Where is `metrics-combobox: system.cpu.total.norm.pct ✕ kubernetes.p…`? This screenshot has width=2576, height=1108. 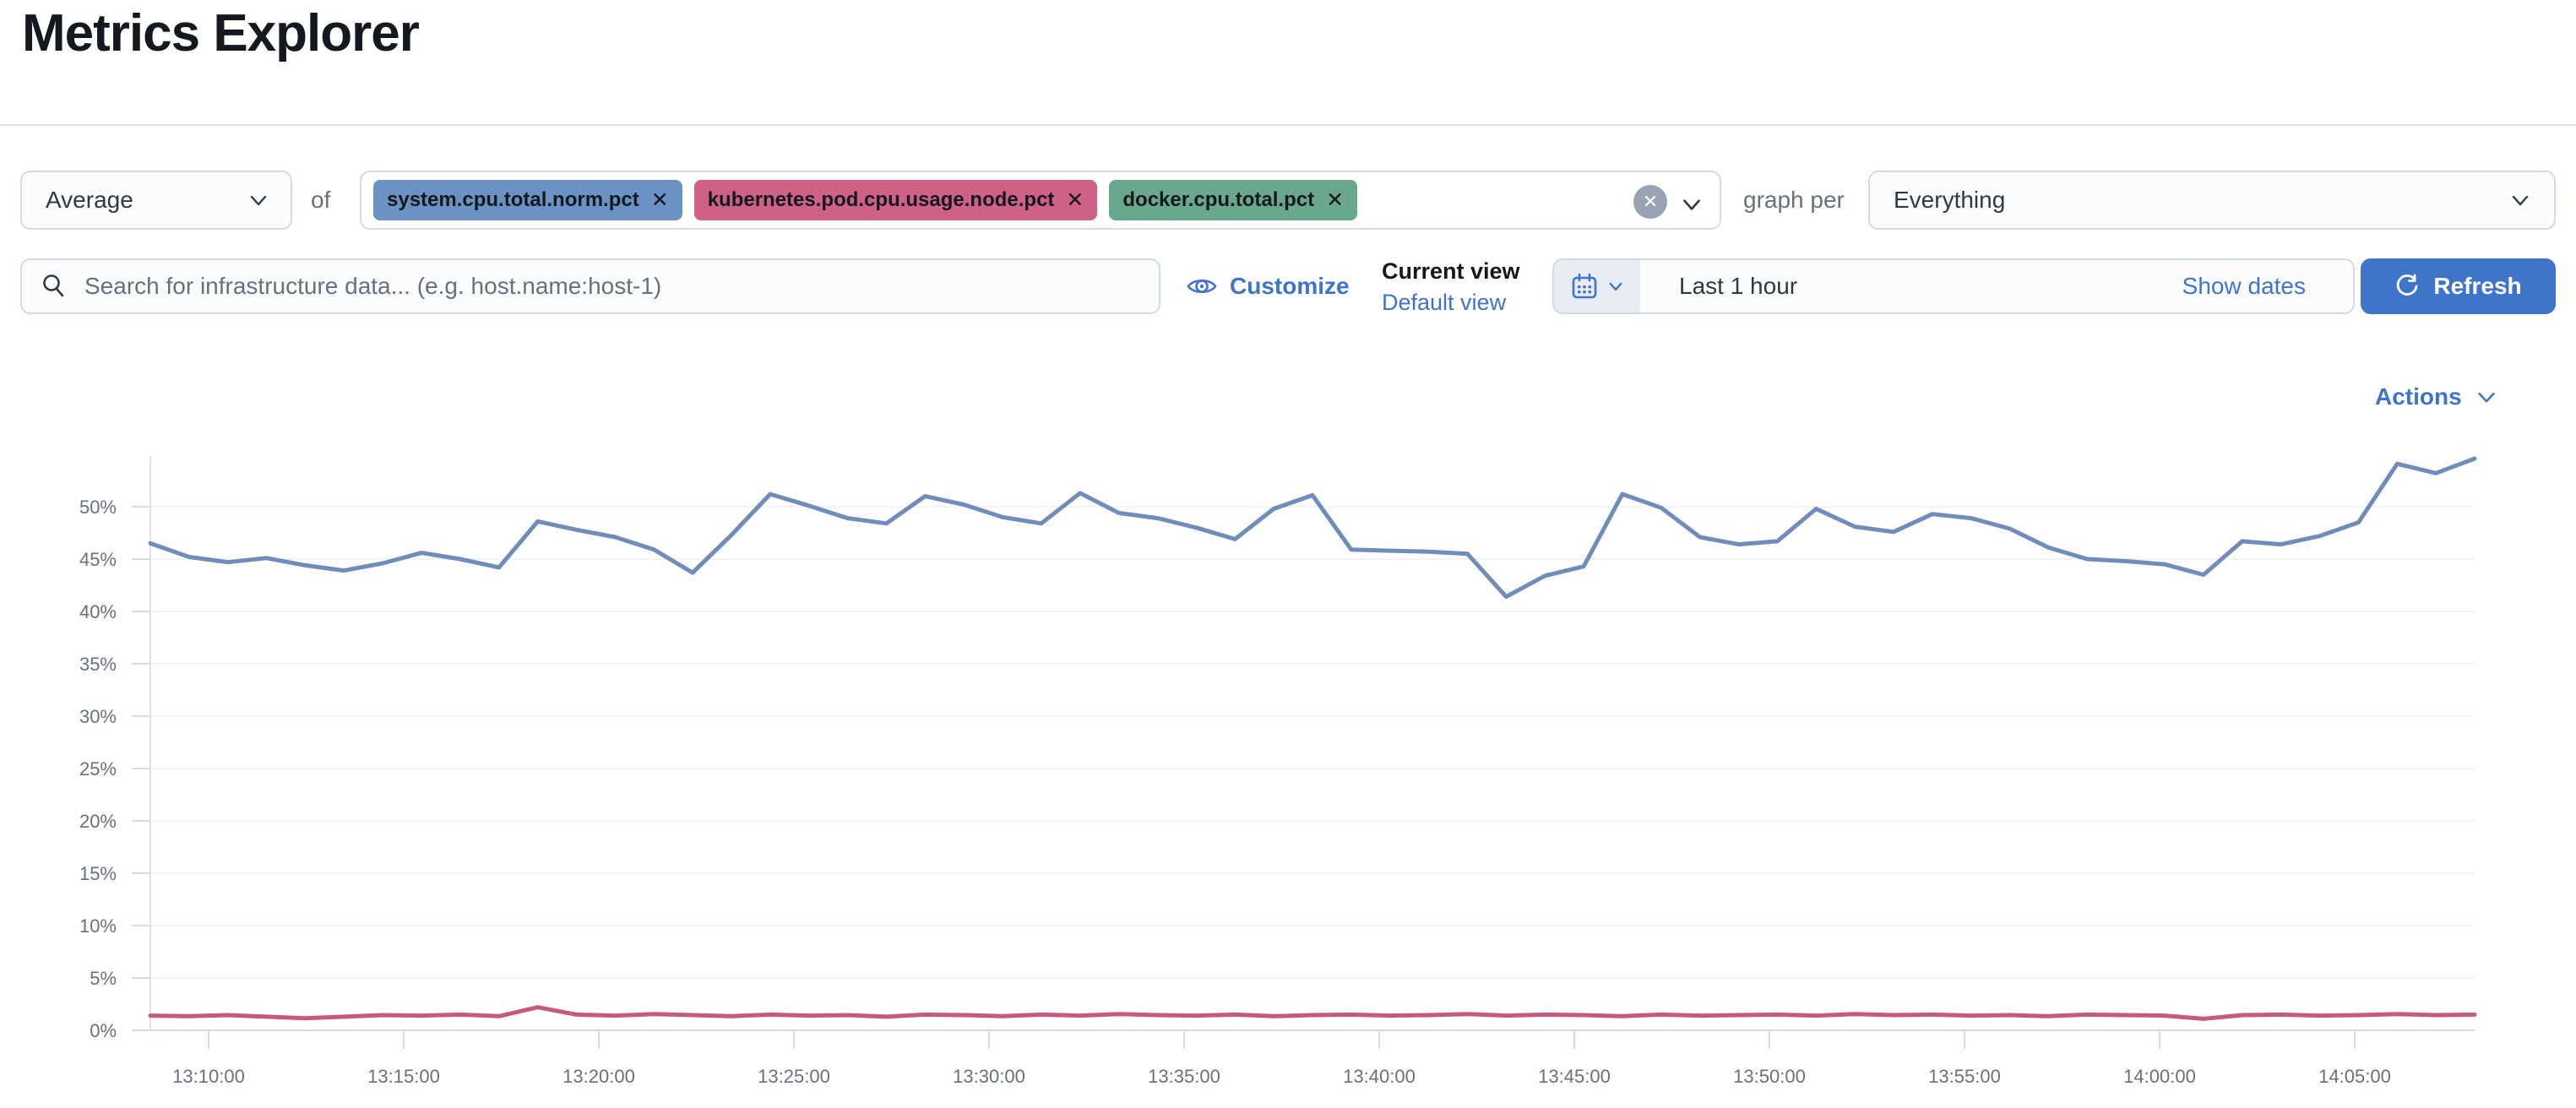
metrics-combobox: system.cpu.total.norm.pct ✕ kubernetes.p… is located at coordinates (1040, 200).